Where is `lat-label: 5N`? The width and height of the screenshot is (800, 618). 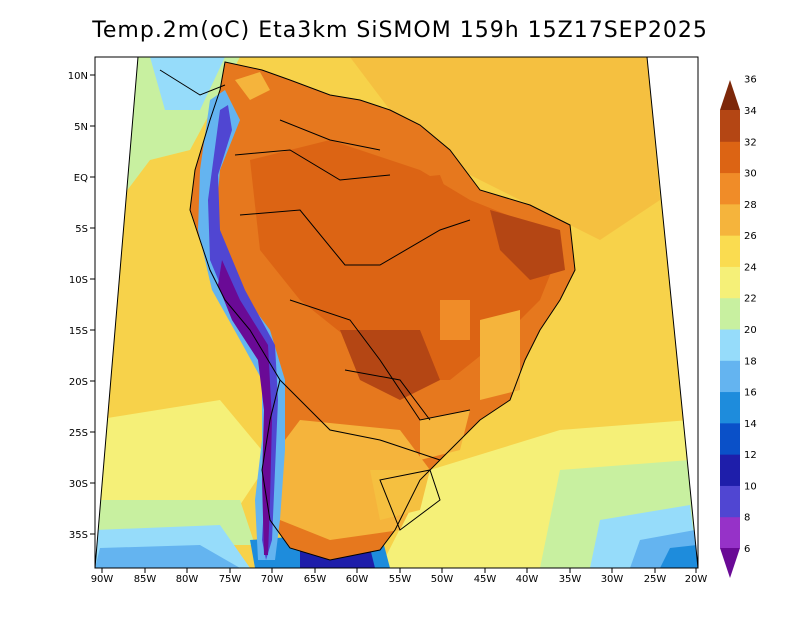 lat-label: 5N is located at coordinates (81, 127).